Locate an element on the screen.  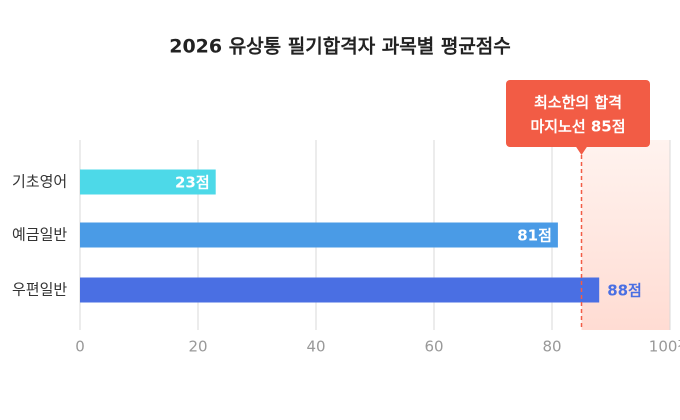
category-label: 기초영어 is located at coordinates (39, 182).